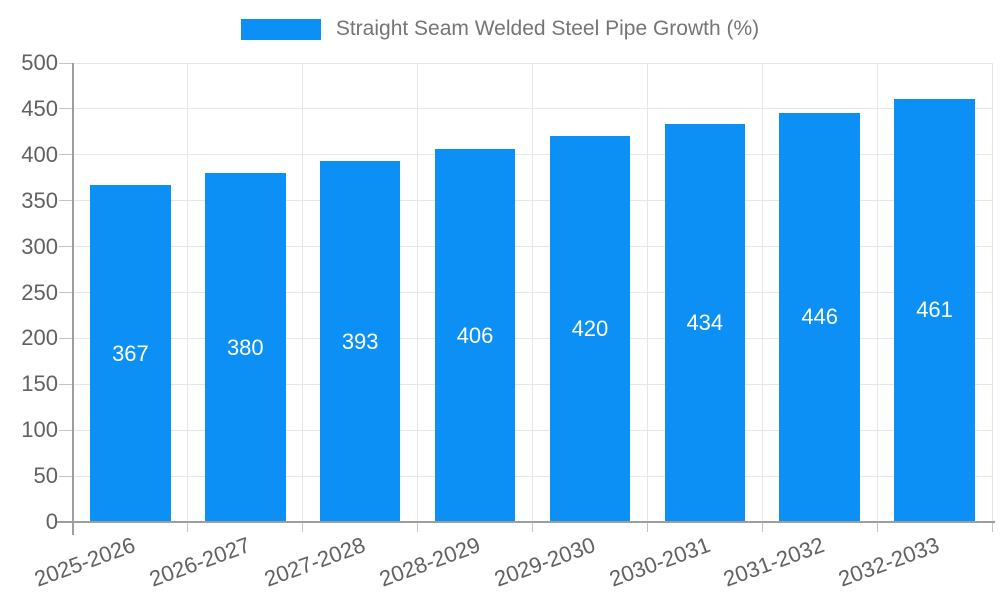  I want to click on bar-value-label: 367, so click(130, 353).